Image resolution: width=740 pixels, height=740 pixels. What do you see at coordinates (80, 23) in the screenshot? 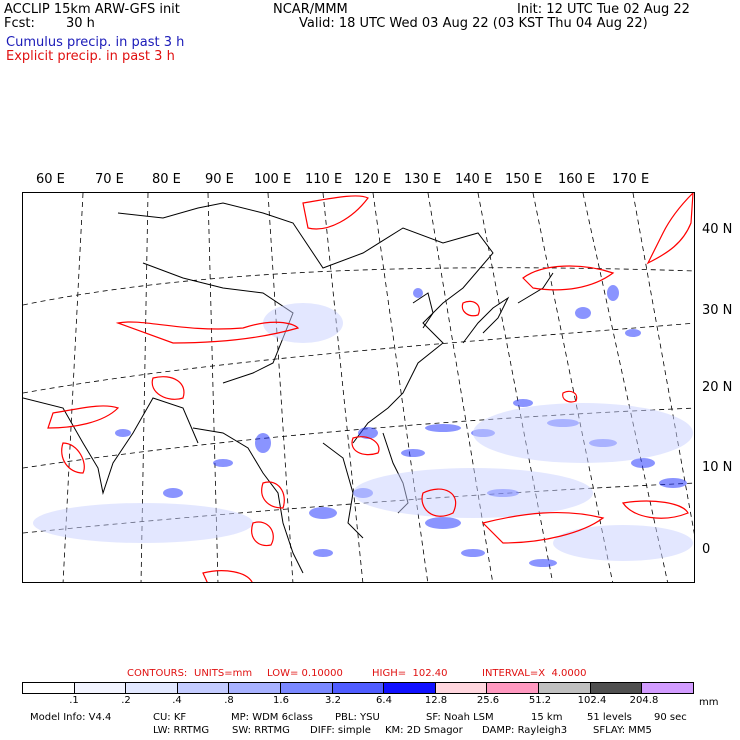
I see `forecast-value: 30 h` at bounding box center [80, 23].